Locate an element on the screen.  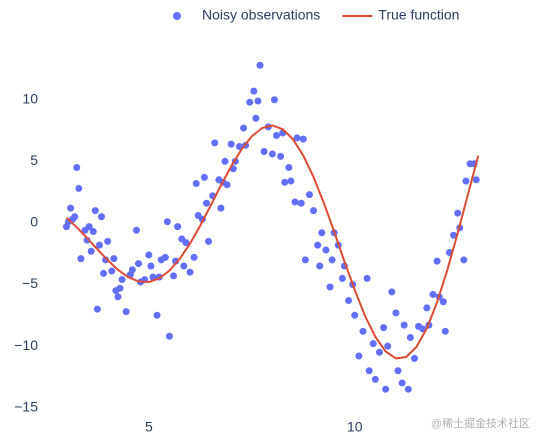
legend-marker is located at coordinates (177, 16).